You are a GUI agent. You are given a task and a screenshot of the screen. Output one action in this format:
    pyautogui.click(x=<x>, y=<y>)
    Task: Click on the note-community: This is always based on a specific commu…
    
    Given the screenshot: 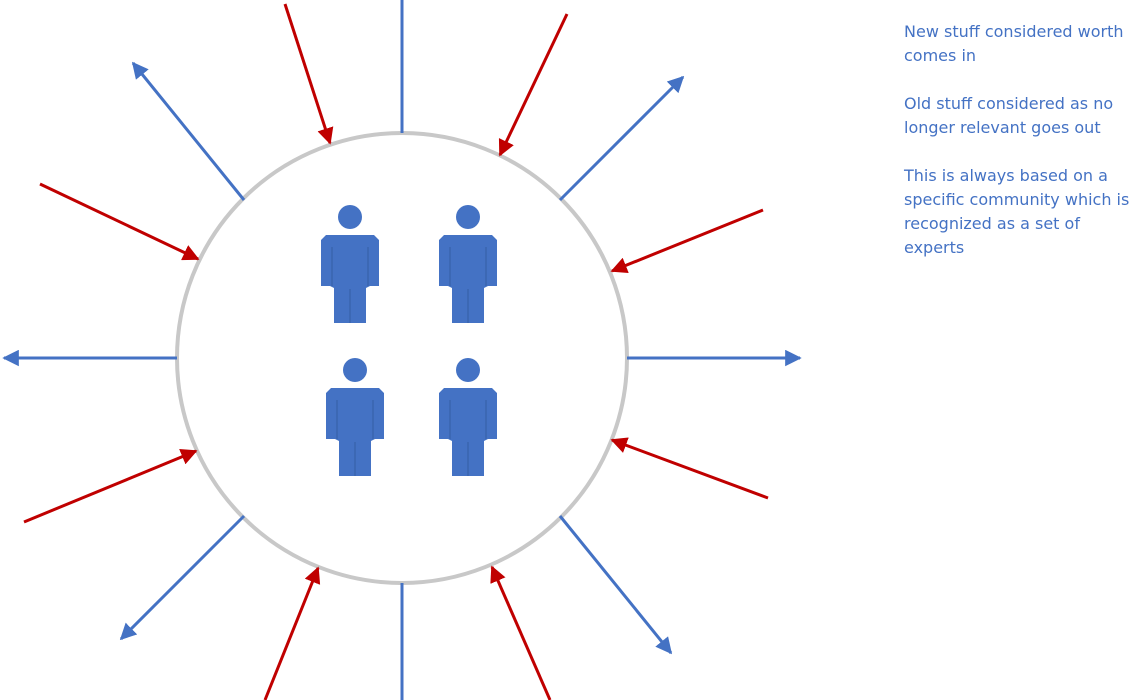 What is the action you would take?
    pyautogui.click(x=1017, y=211)
    